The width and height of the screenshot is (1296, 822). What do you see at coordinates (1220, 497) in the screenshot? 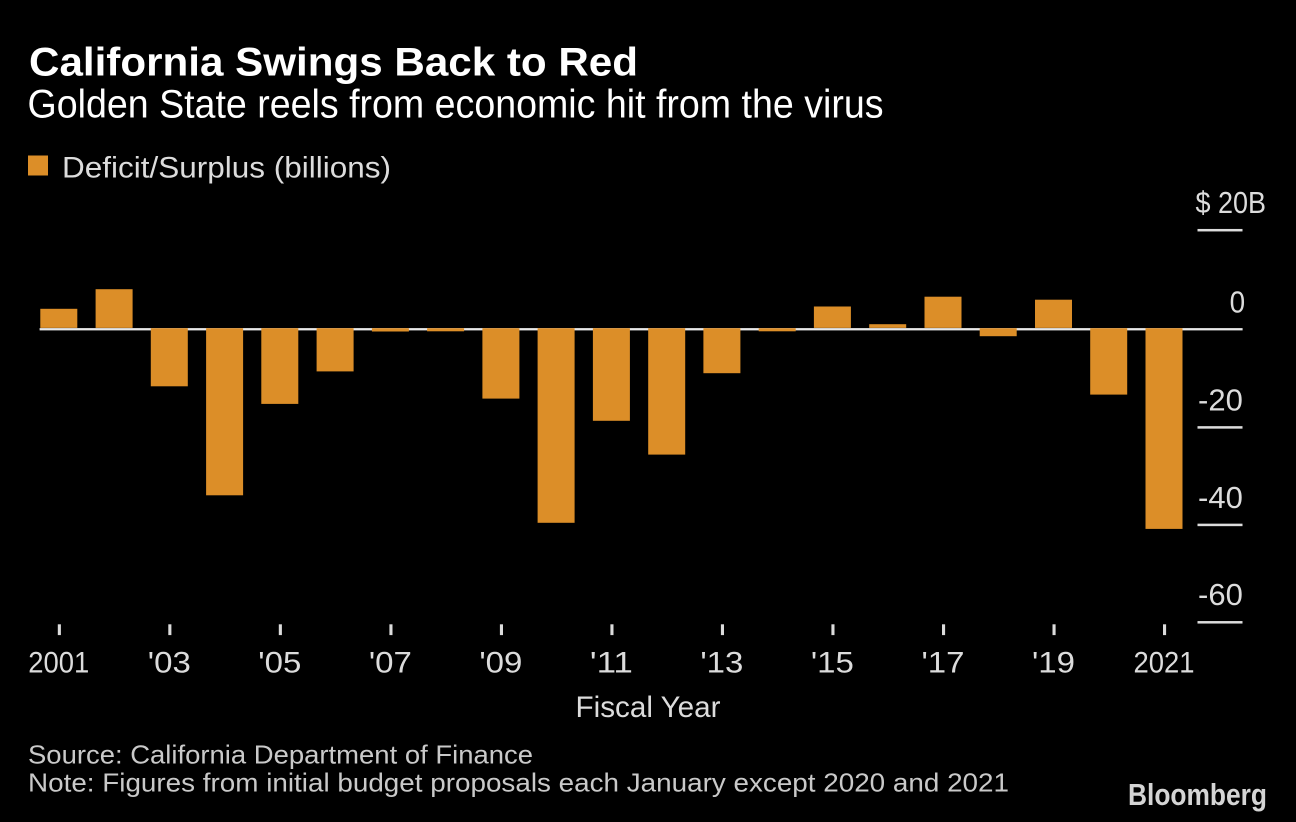
I see `svg-text: -40` at bounding box center [1220, 497].